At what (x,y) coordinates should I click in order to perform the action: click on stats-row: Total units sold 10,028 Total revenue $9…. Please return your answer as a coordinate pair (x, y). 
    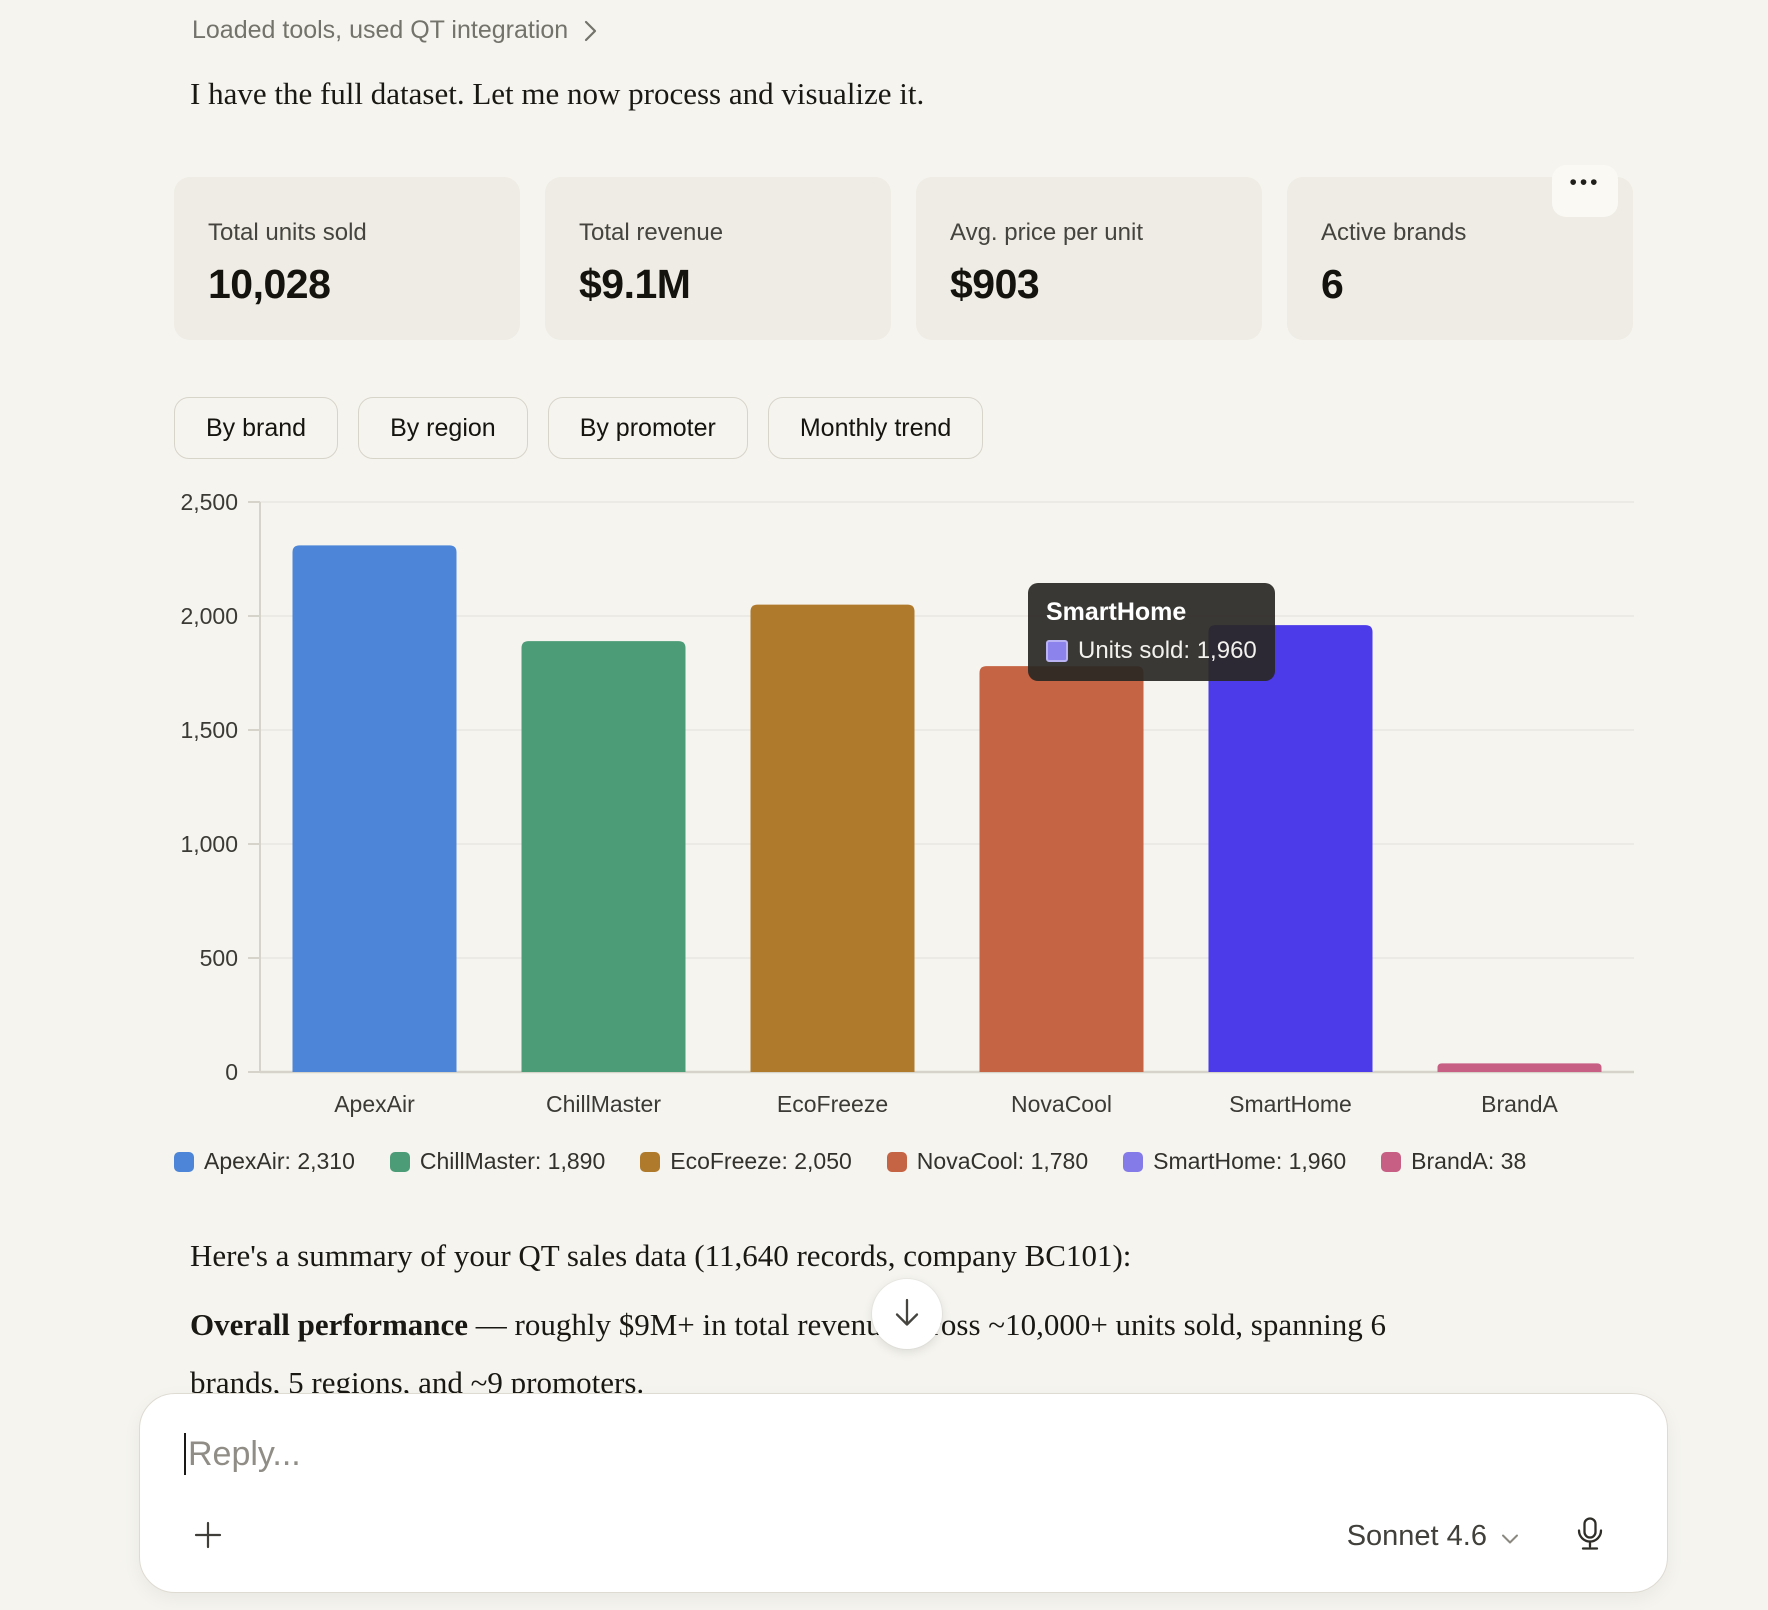
    Looking at the image, I should click on (903, 258).